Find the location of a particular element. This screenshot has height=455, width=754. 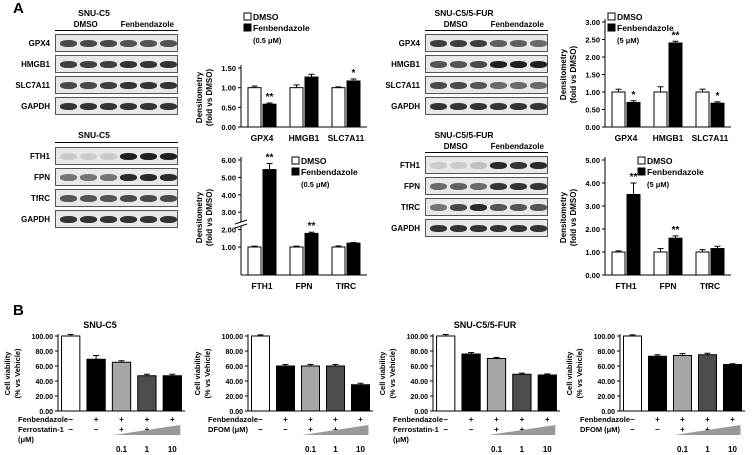

dose-label: 0.1 is located at coordinates (311, 449).